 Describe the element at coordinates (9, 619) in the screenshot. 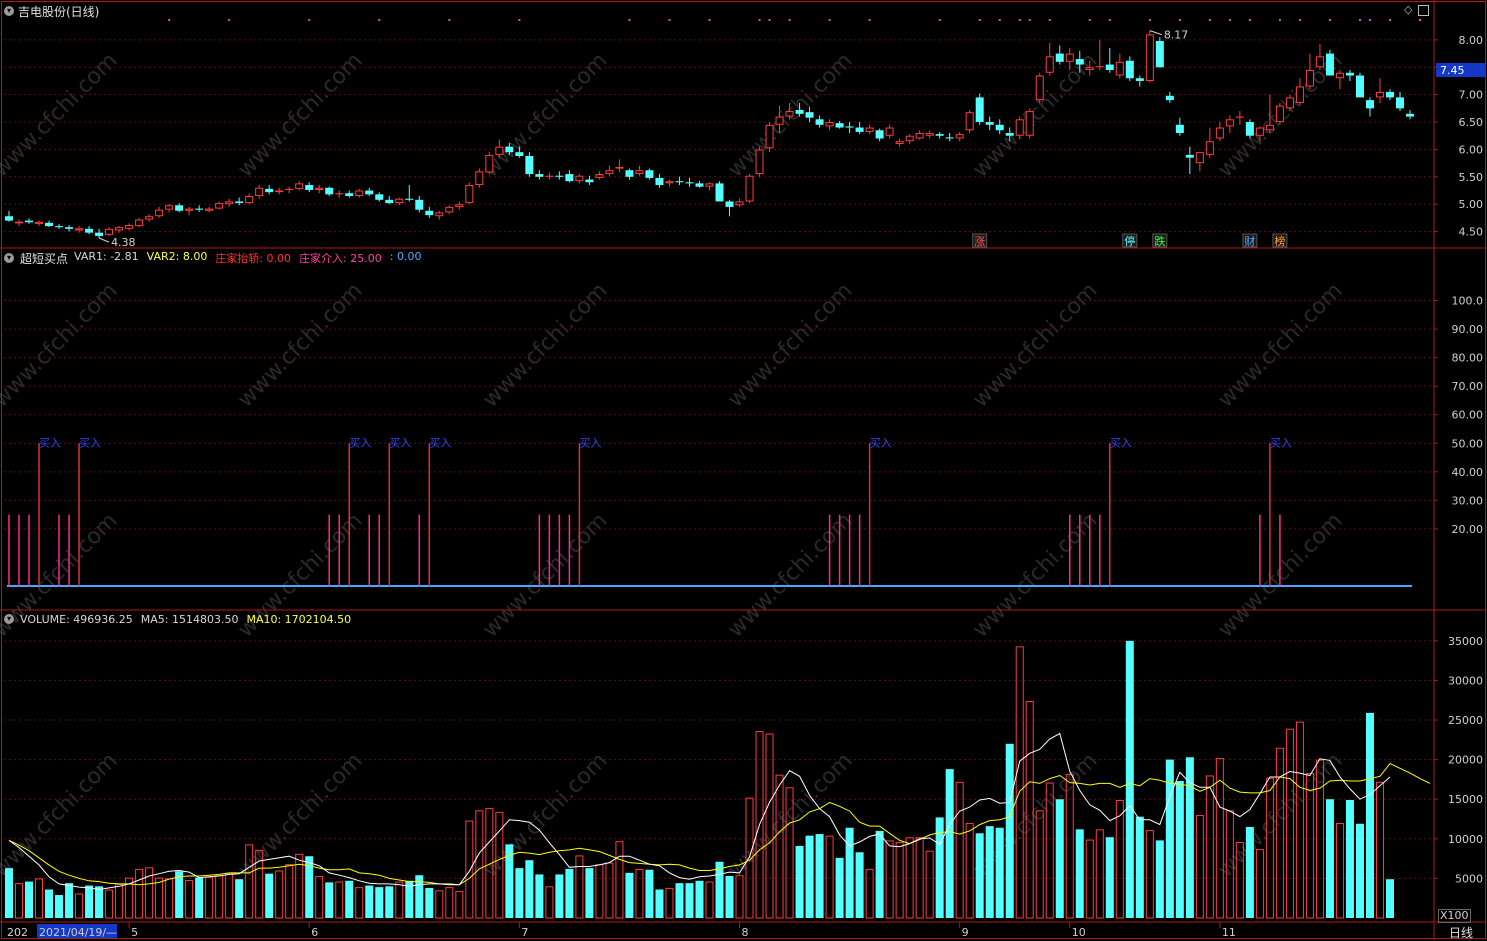

I see `volume-collapse-icon: ▾` at that location.